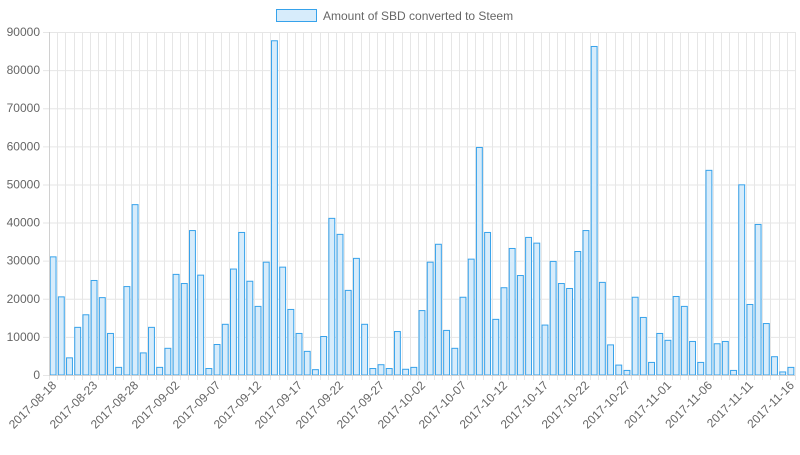 This screenshot has height=455, width=800. What do you see at coordinates (296, 15) in the screenshot?
I see `legend-swatch` at bounding box center [296, 15].